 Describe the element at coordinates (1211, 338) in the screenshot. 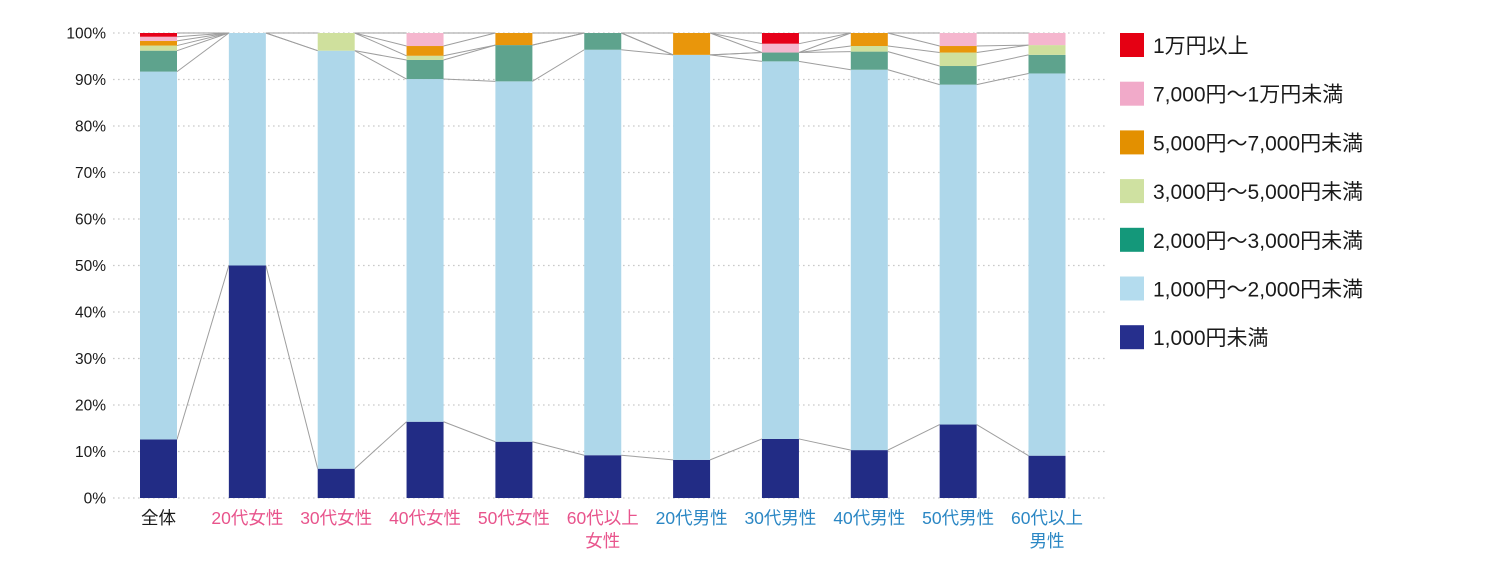

I see `legend-label: 1,000円未満` at that location.